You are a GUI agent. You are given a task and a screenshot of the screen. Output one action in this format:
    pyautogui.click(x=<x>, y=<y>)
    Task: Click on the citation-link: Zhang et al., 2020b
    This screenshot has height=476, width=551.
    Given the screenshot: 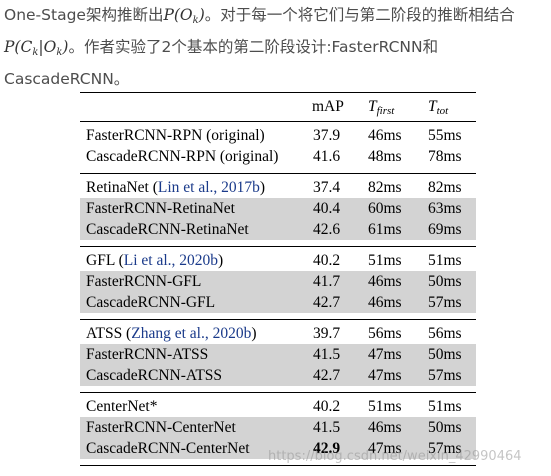 What is the action you would take?
    pyautogui.click(x=191, y=333)
    